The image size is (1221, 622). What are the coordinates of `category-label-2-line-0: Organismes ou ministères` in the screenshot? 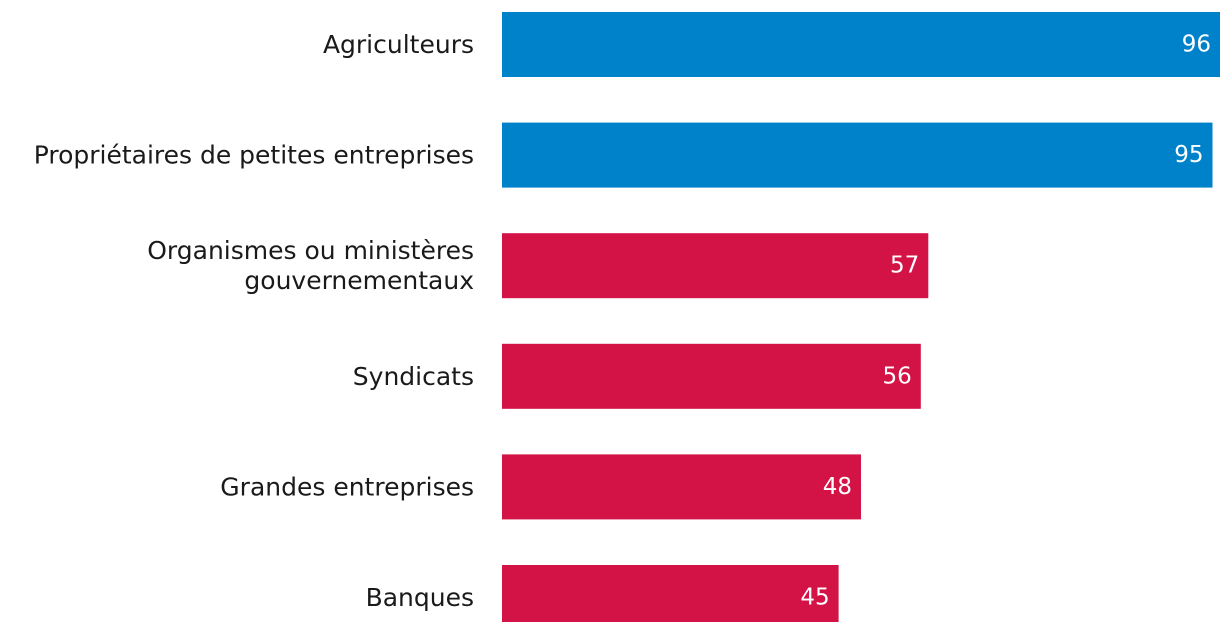 It's located at (310, 250).